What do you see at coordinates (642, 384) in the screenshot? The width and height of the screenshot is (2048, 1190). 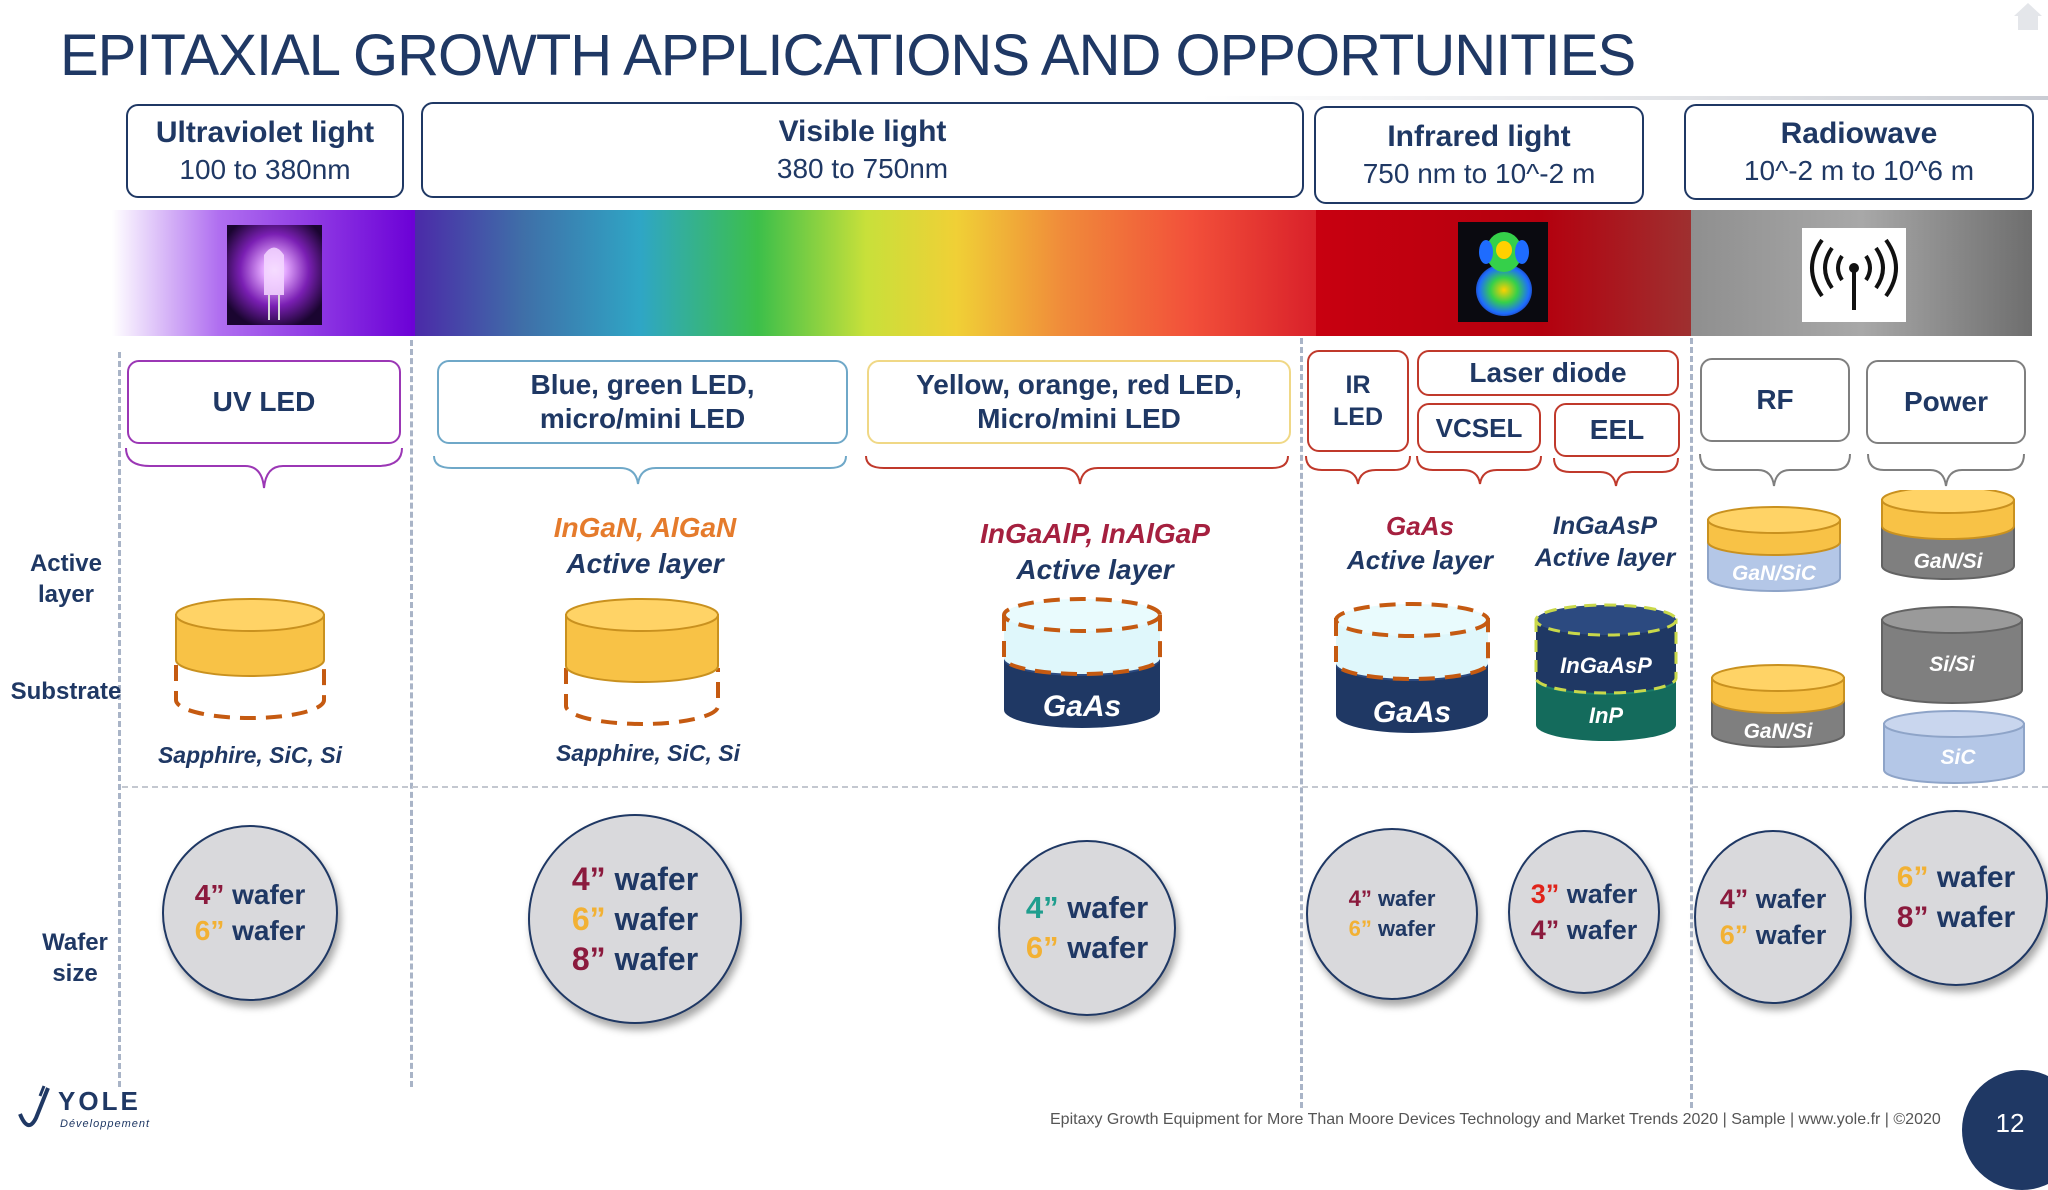 I see `app-blue-green-led-line1: Blue, green LED,` at bounding box center [642, 384].